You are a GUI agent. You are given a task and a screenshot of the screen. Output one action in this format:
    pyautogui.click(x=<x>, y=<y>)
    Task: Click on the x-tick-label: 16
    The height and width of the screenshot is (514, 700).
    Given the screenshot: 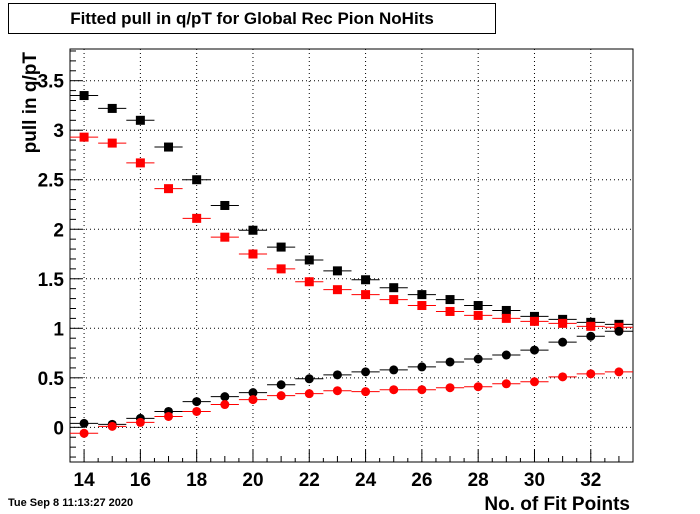 What is the action you would take?
    pyautogui.click(x=140, y=480)
    